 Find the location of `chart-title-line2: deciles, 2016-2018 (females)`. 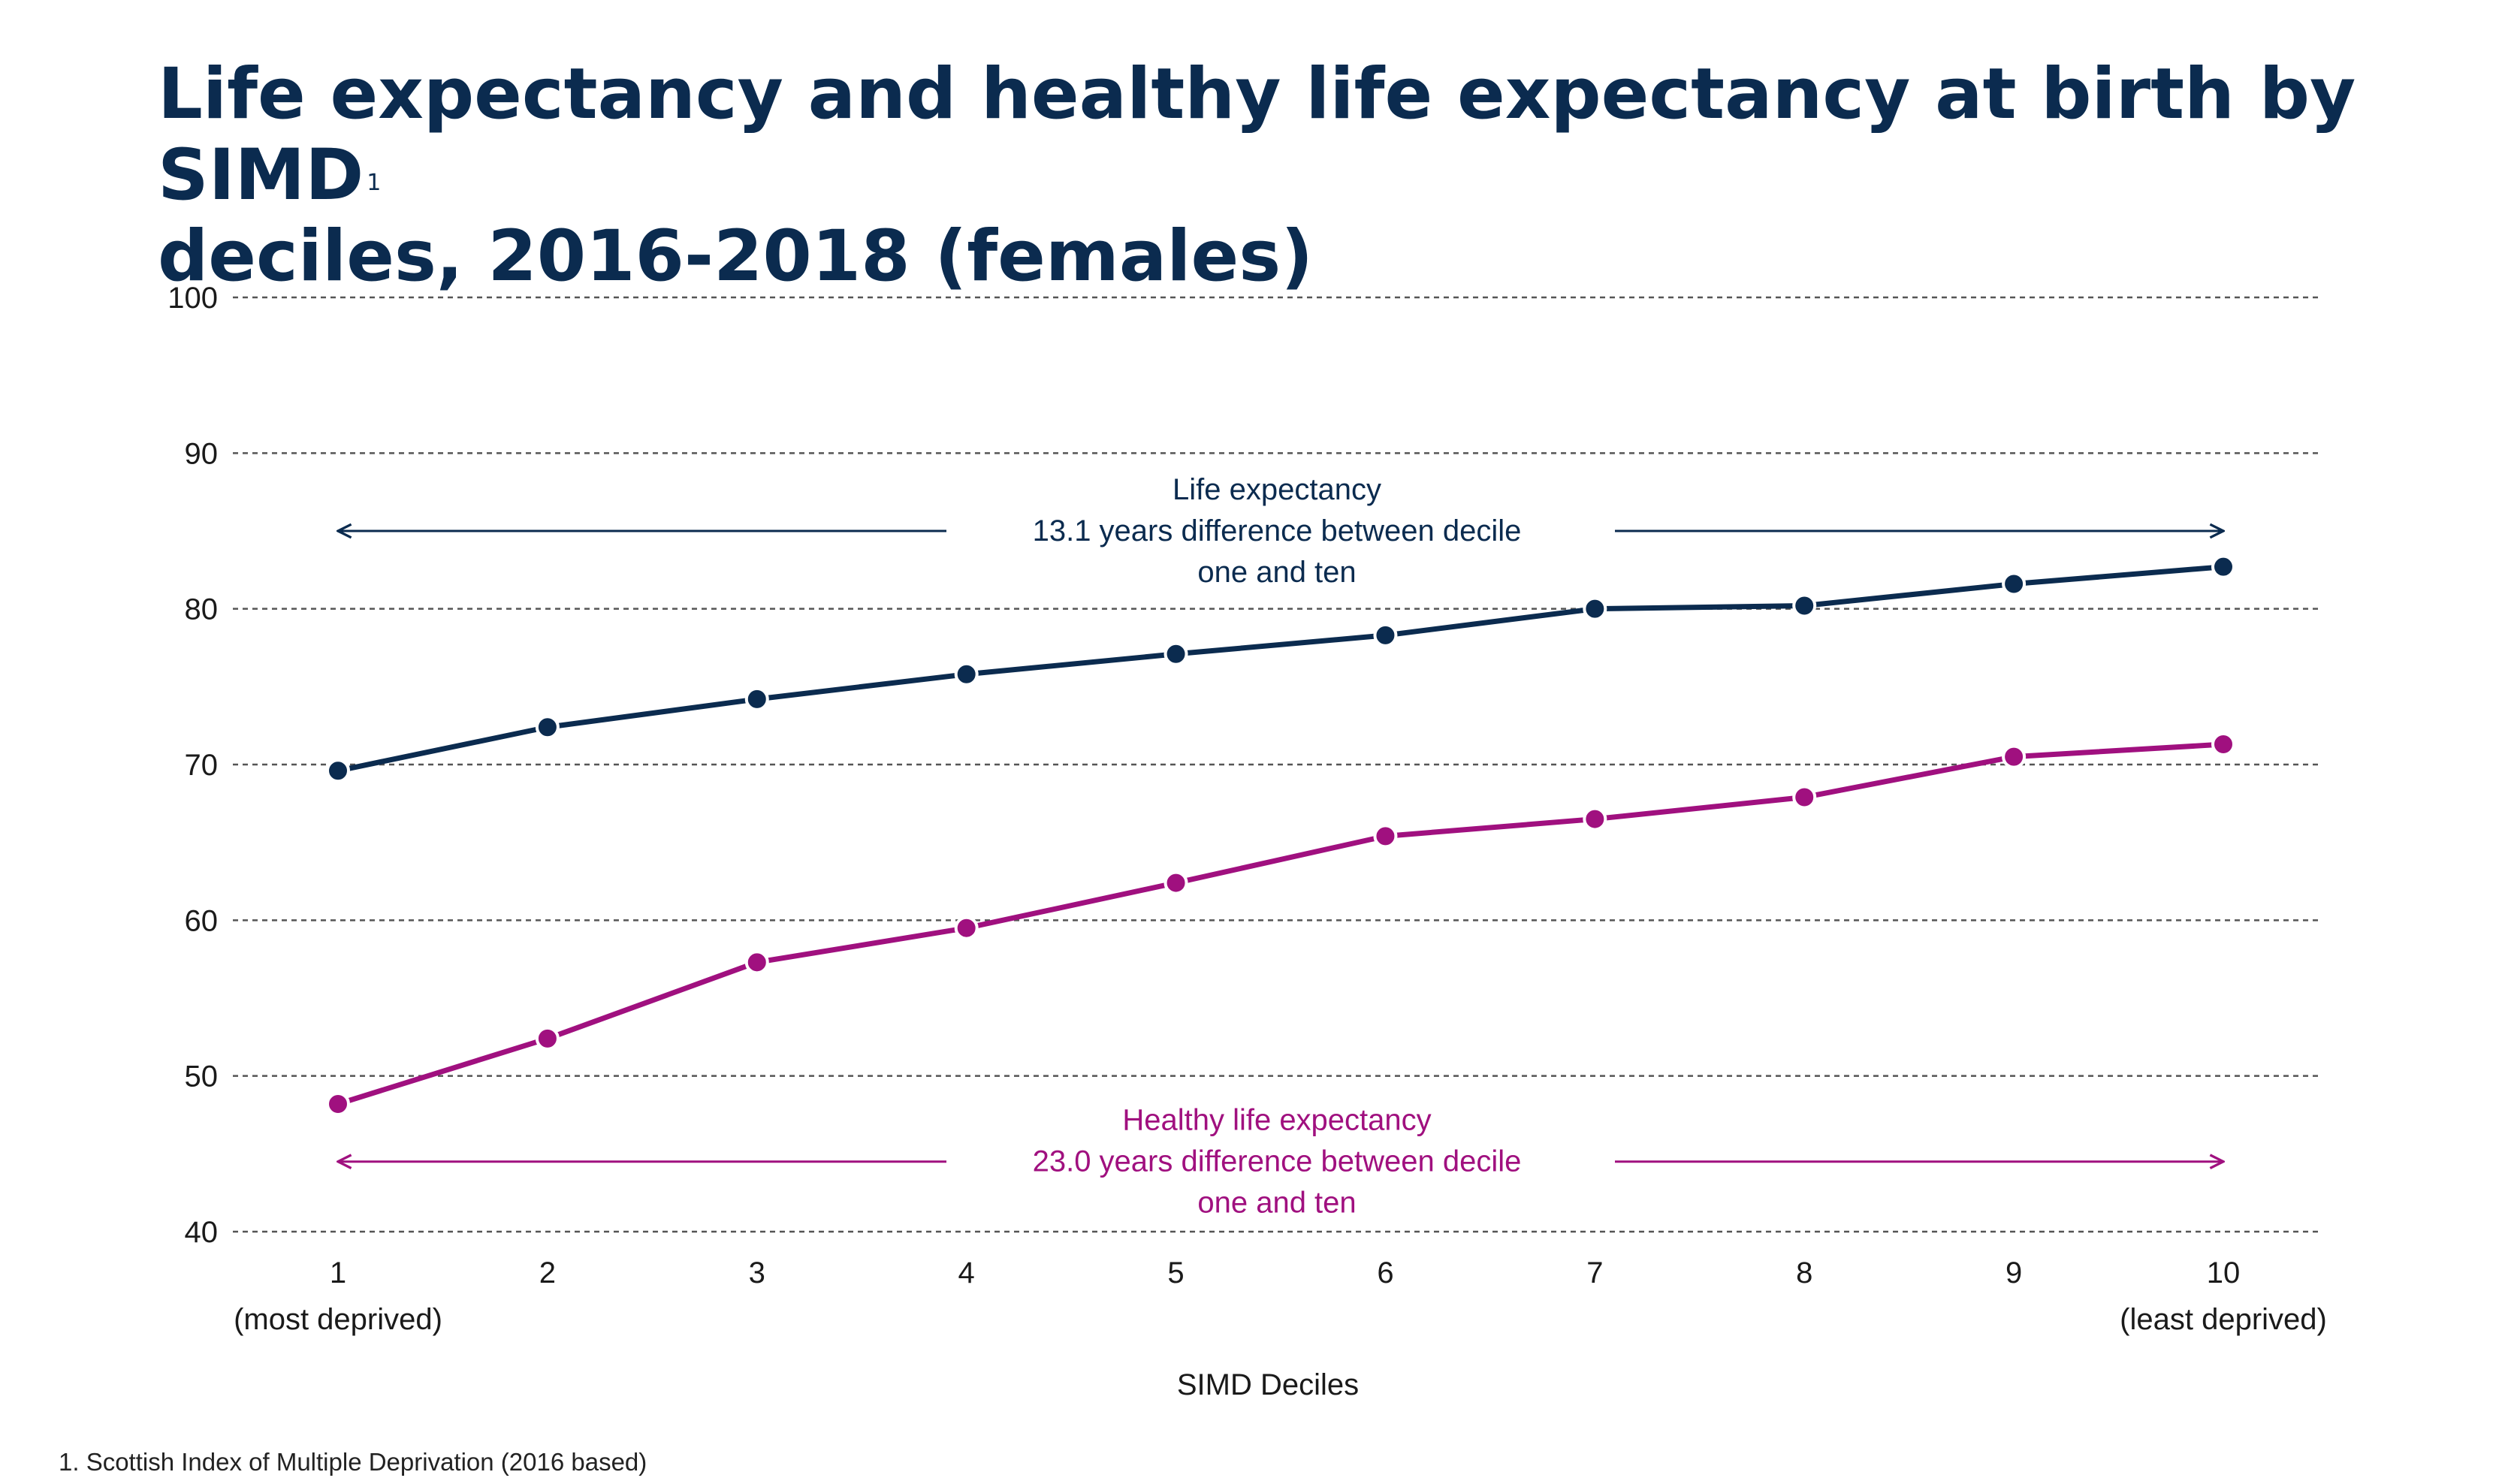

chart-title-line2: deciles, 2016-2018 (females) is located at coordinates (736, 256).